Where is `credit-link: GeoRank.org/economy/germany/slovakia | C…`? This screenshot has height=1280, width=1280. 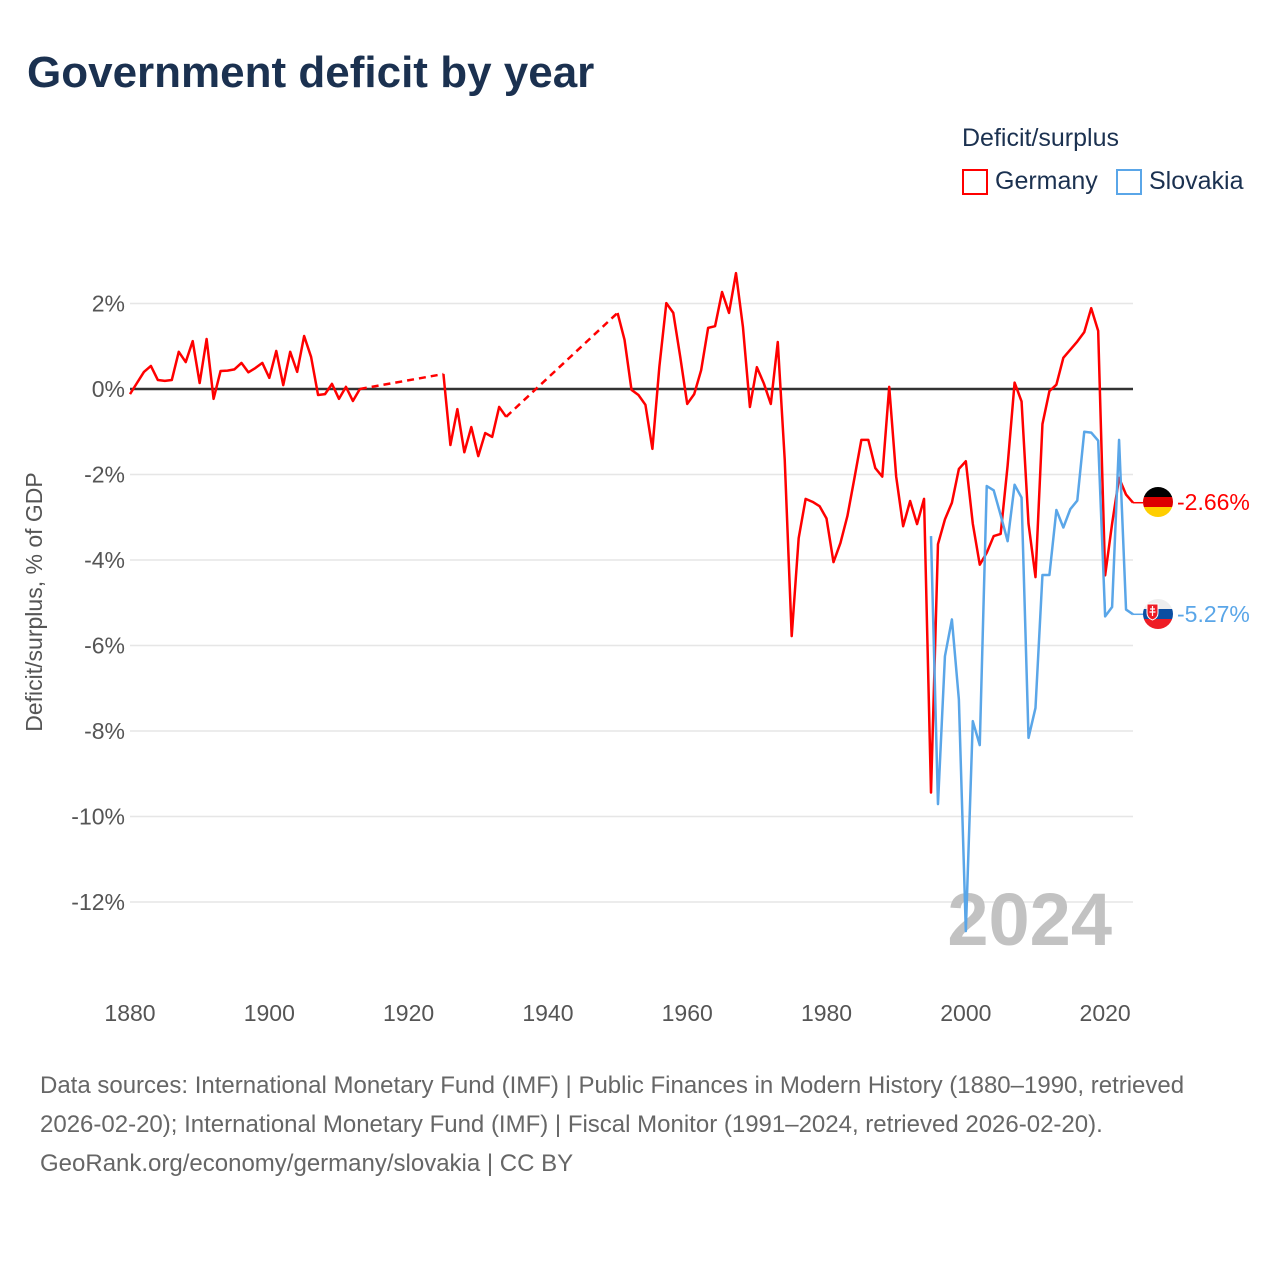
credit-link: GeoRank.org/economy/germany/slovakia | C… is located at coordinates (307, 1163).